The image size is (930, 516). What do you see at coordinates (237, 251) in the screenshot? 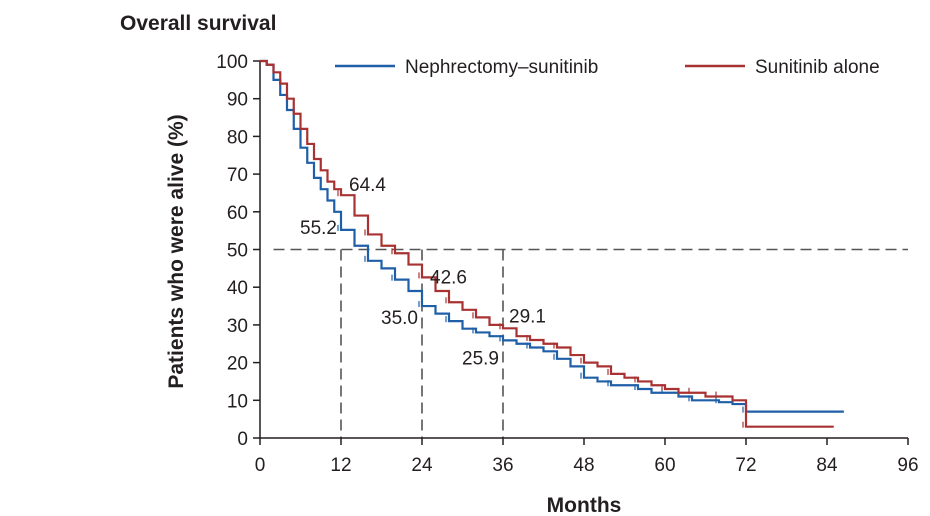
I see `y-tick-label: 50` at bounding box center [237, 251].